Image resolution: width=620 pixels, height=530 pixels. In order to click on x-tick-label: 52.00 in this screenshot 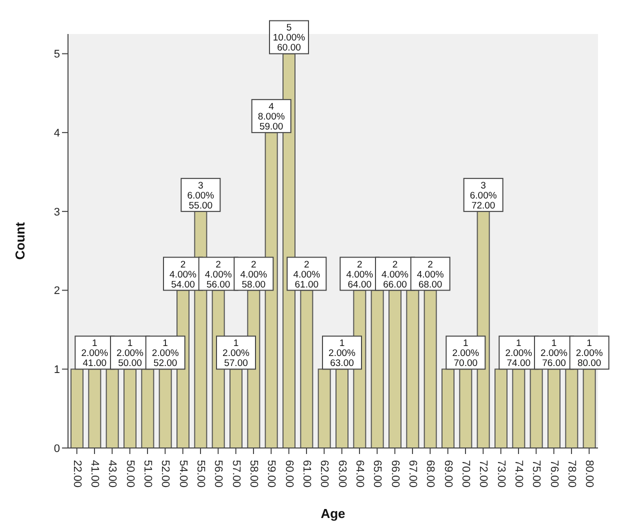, I will do `click(165, 474)`.